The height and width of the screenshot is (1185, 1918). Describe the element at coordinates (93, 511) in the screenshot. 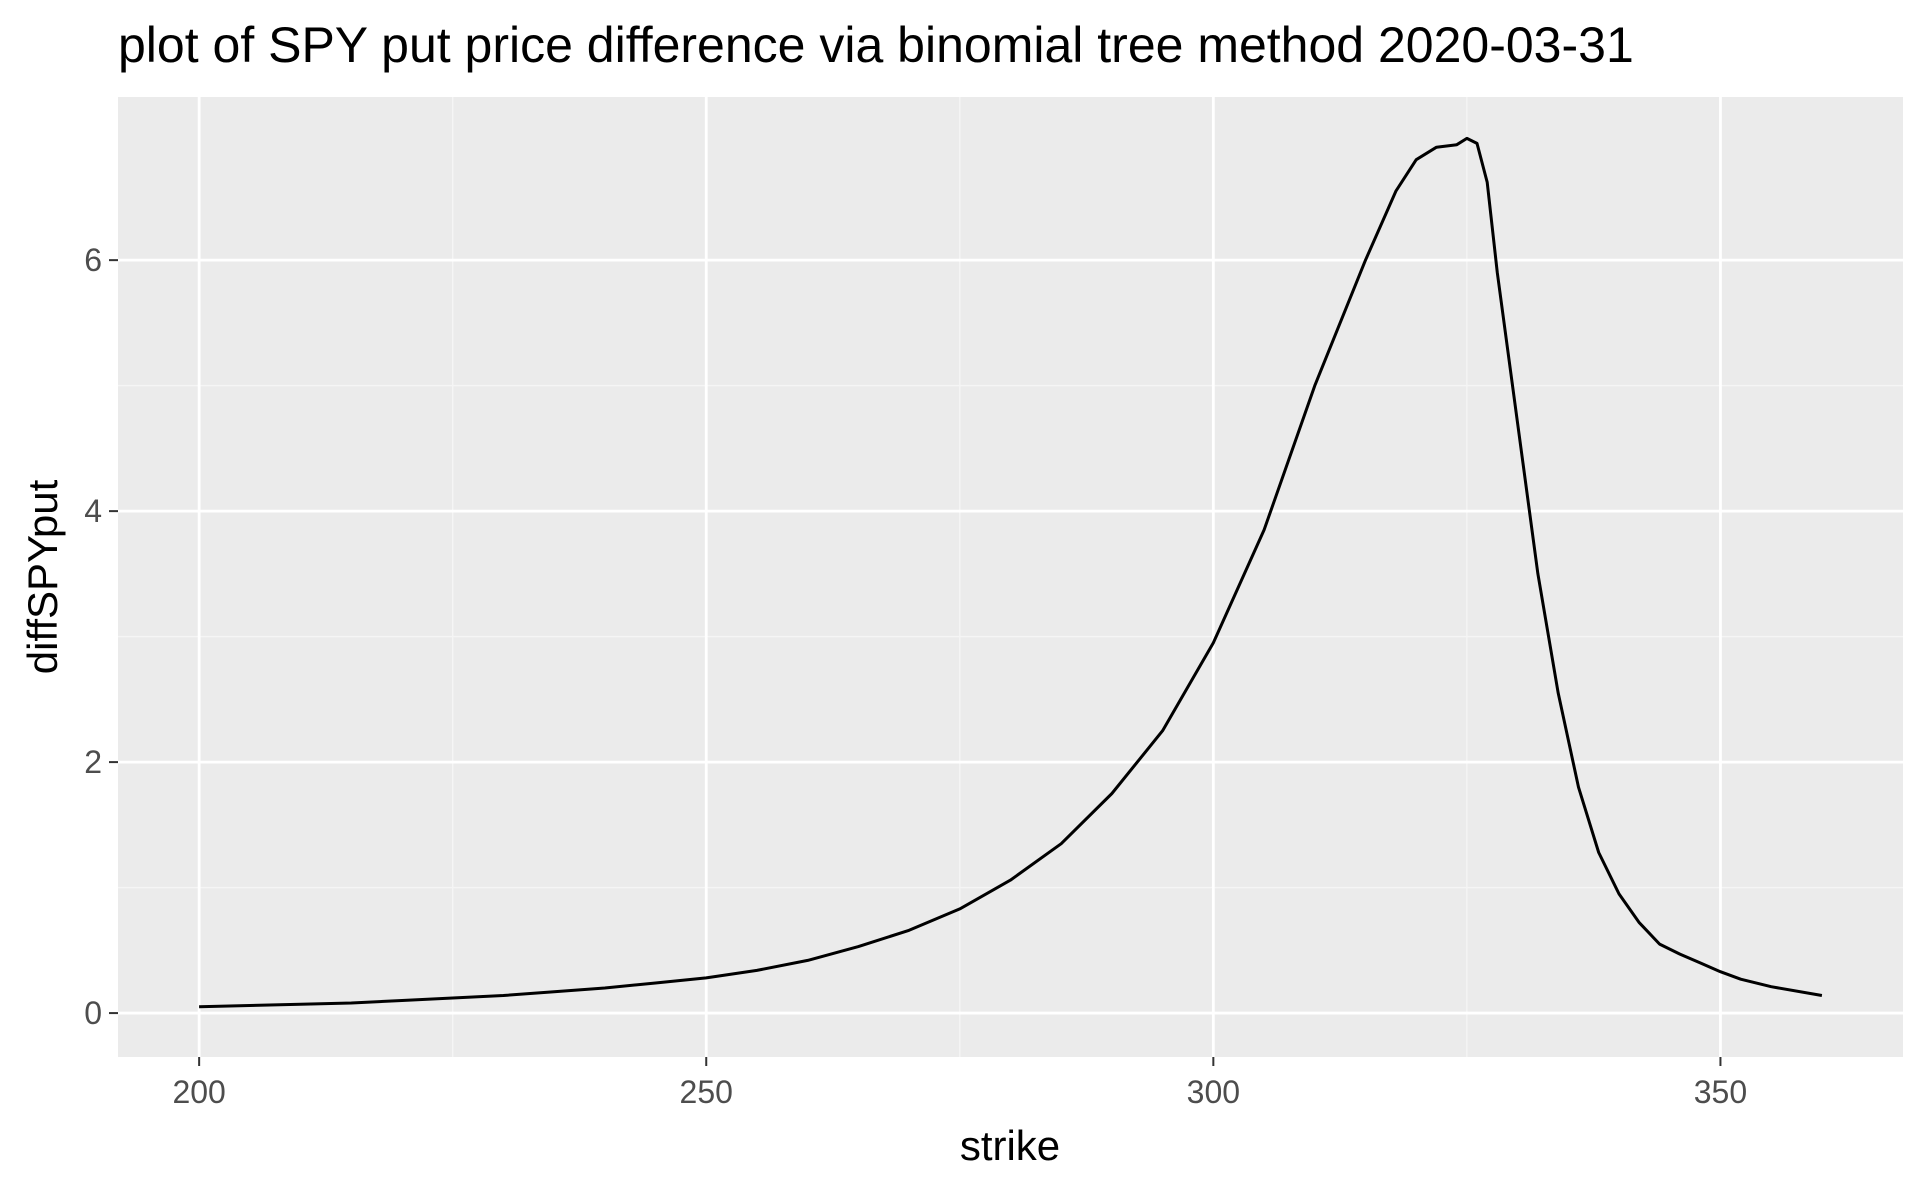

I see `y-tick-label: 4` at that location.